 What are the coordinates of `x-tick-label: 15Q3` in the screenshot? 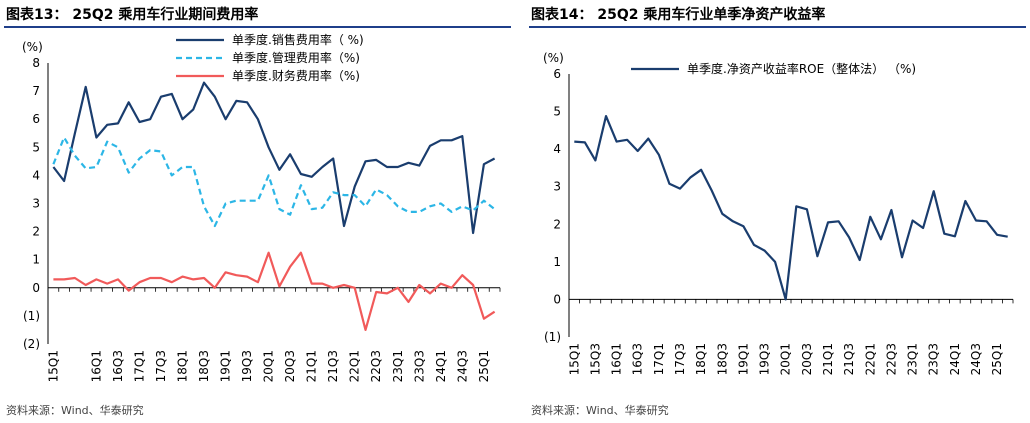 It's located at (595, 359).